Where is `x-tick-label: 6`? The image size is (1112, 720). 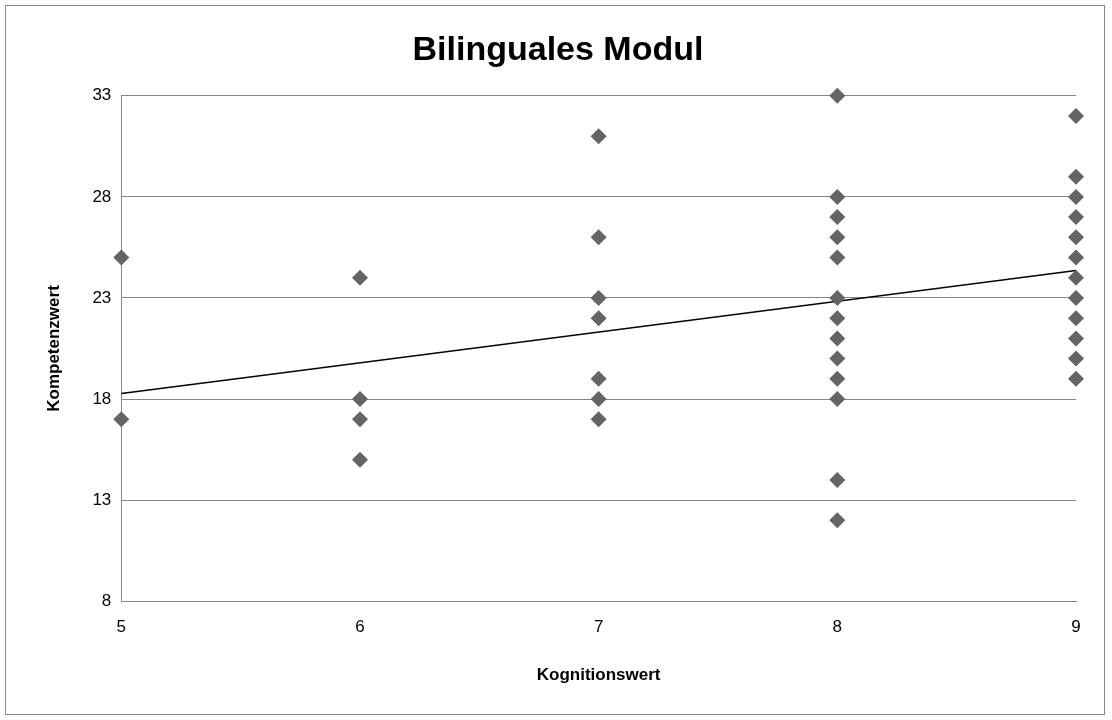
x-tick-label: 6 is located at coordinates (360, 627).